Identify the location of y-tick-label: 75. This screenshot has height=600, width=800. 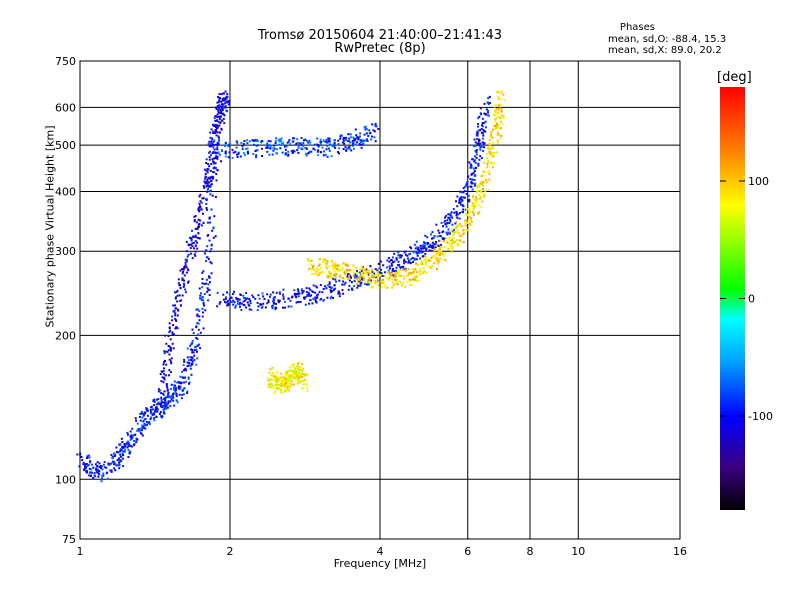
(69, 539).